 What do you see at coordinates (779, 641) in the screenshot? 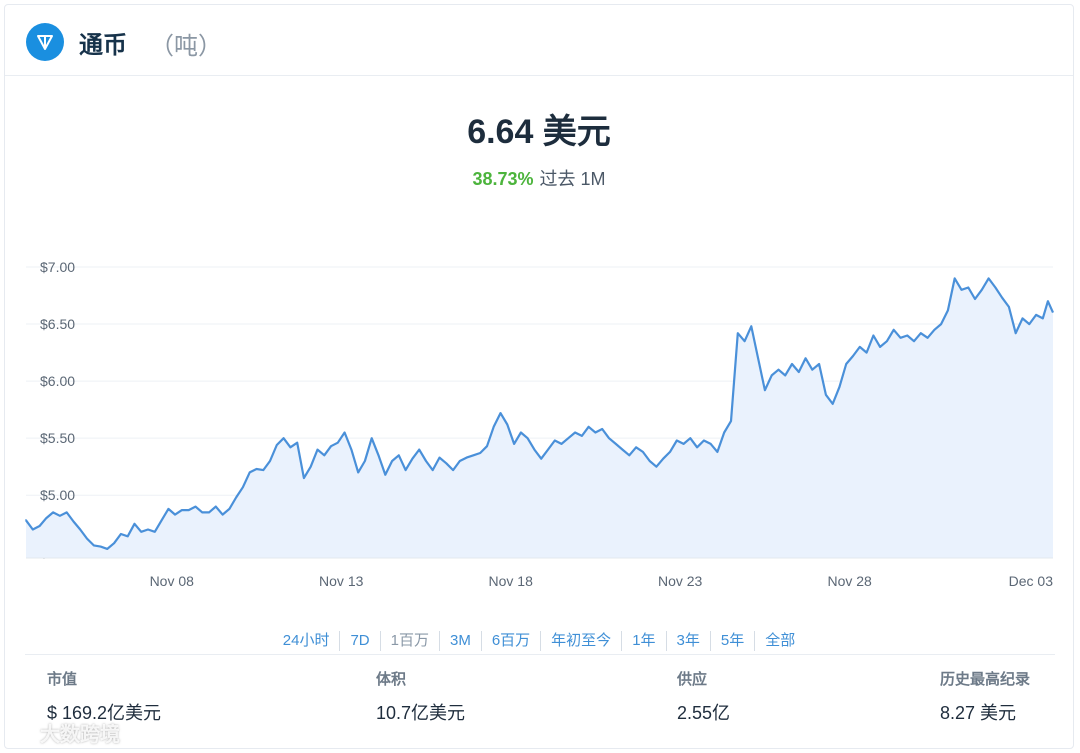
I see `range-button: 全部` at bounding box center [779, 641].